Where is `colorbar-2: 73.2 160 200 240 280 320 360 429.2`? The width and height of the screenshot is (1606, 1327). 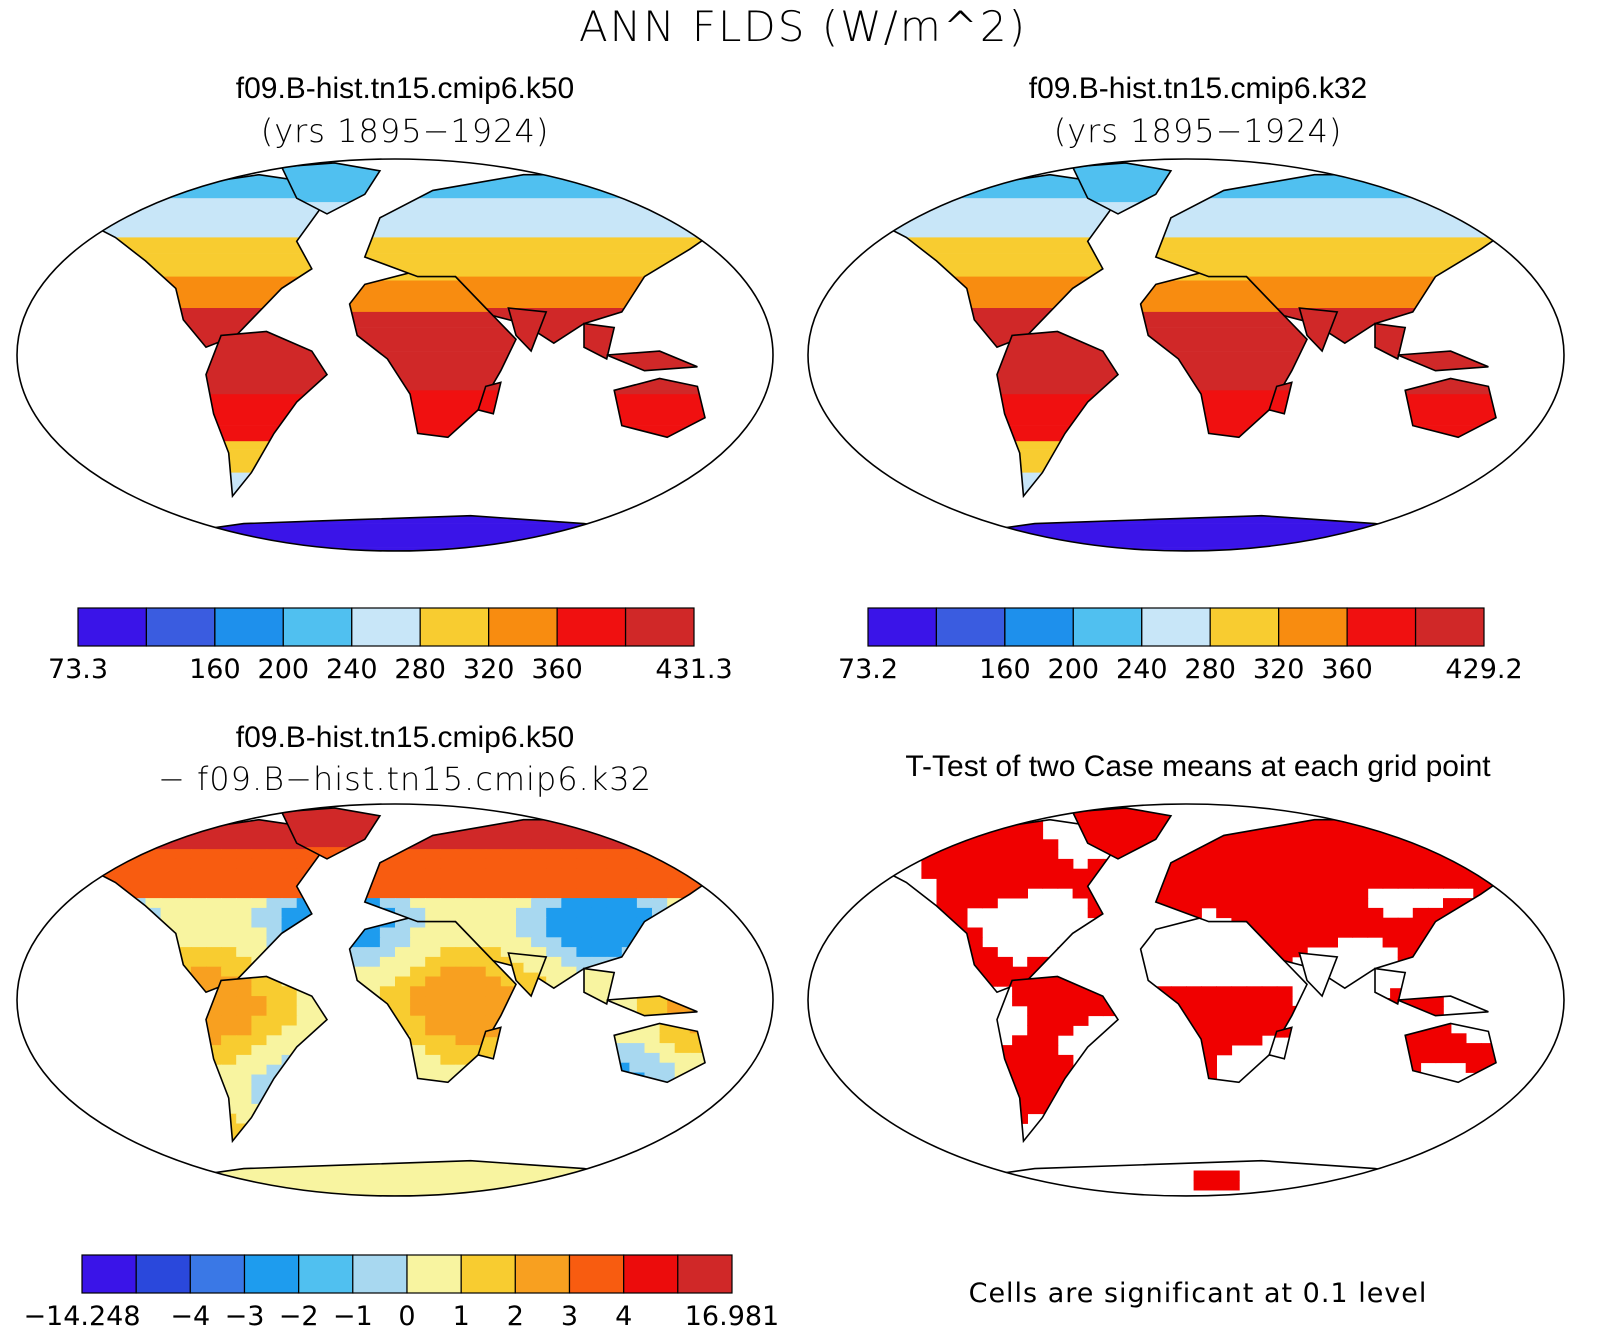
colorbar-2: 73.2 160 200 240 280 320 360 429.2 is located at coordinates (1180, 646).